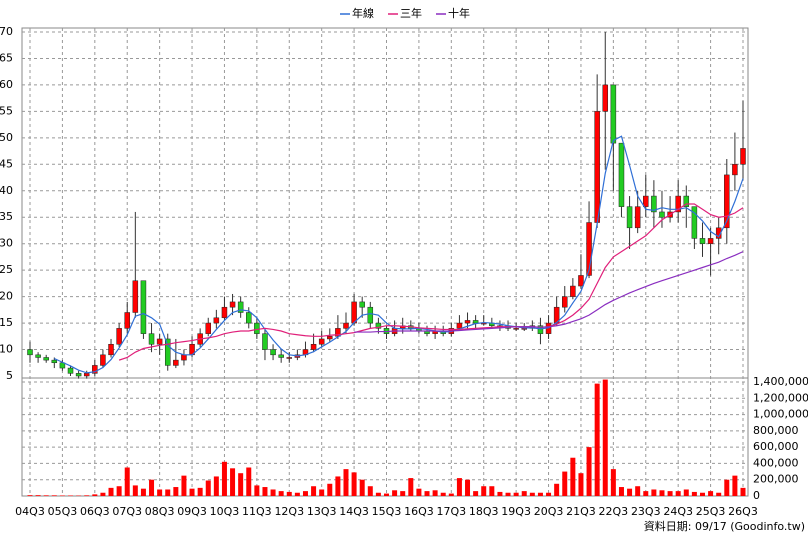  What do you see at coordinates (6, 84) in the screenshot?
I see `y-tick-label: 60` at bounding box center [6, 84].